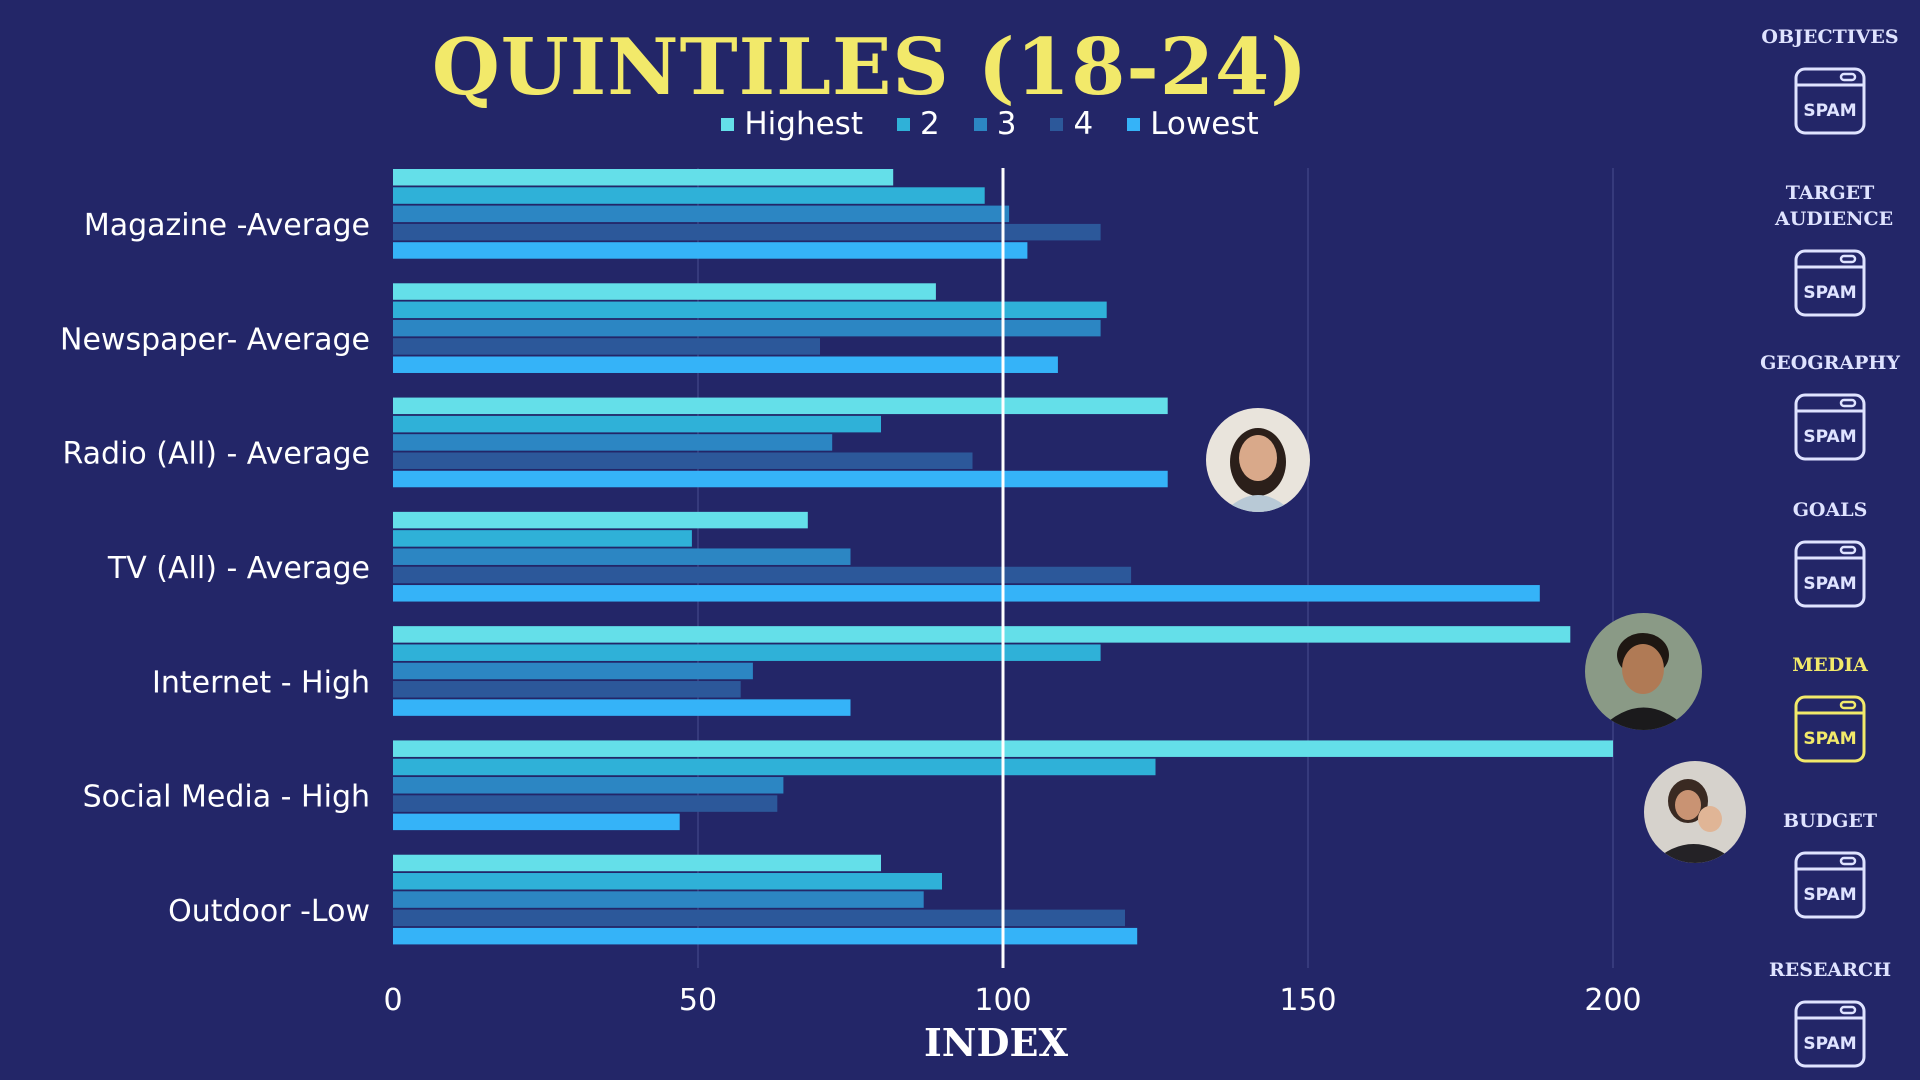 This screenshot has height=1080, width=1920. What do you see at coordinates (1830, 821) in the screenshot?
I see `sidebar-item-label: BUDGET` at bounding box center [1830, 821].